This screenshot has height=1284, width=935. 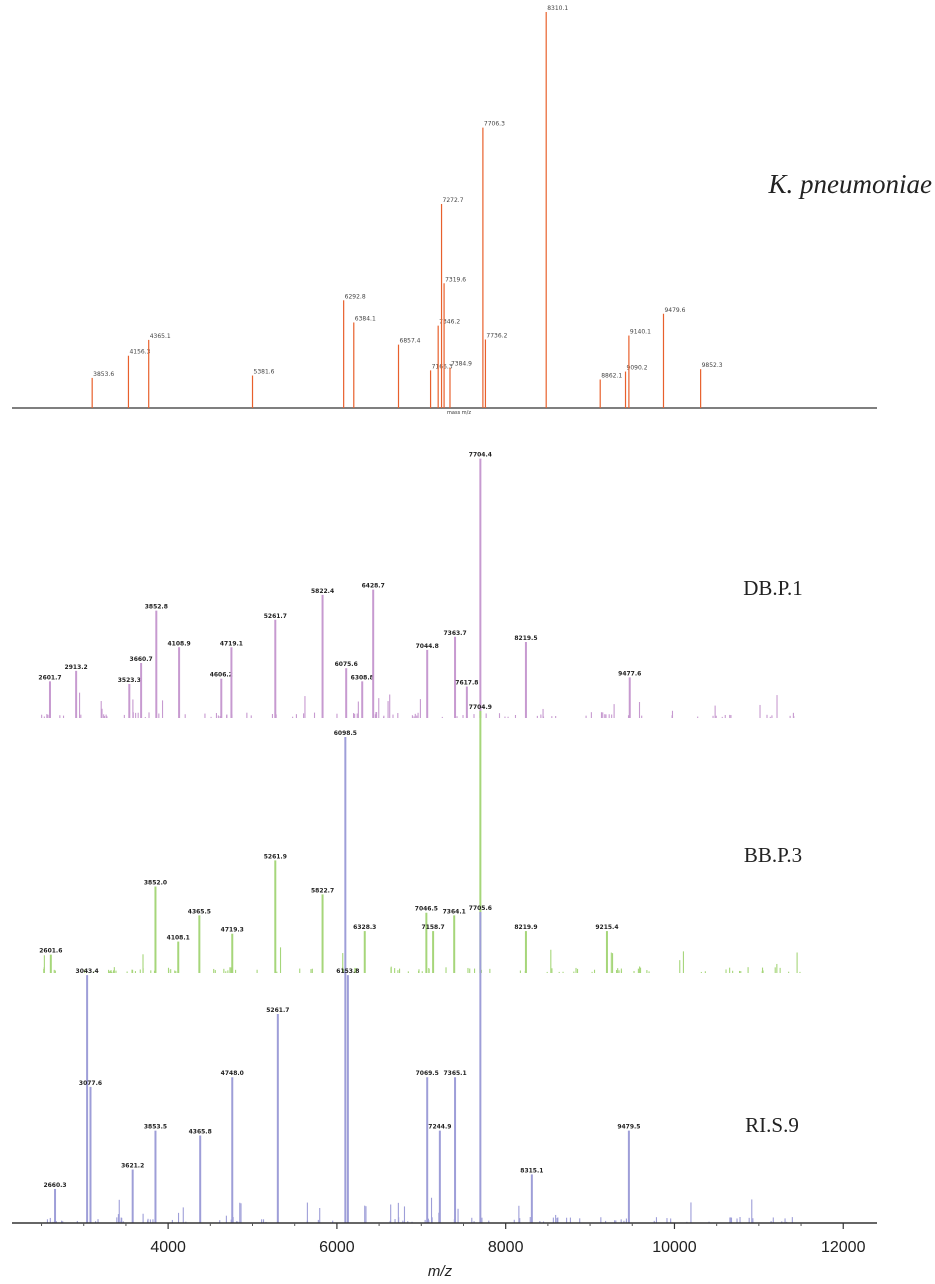 I want to click on peak-label-ri-s-9-11: 7069.5, so click(x=427, y=1073).